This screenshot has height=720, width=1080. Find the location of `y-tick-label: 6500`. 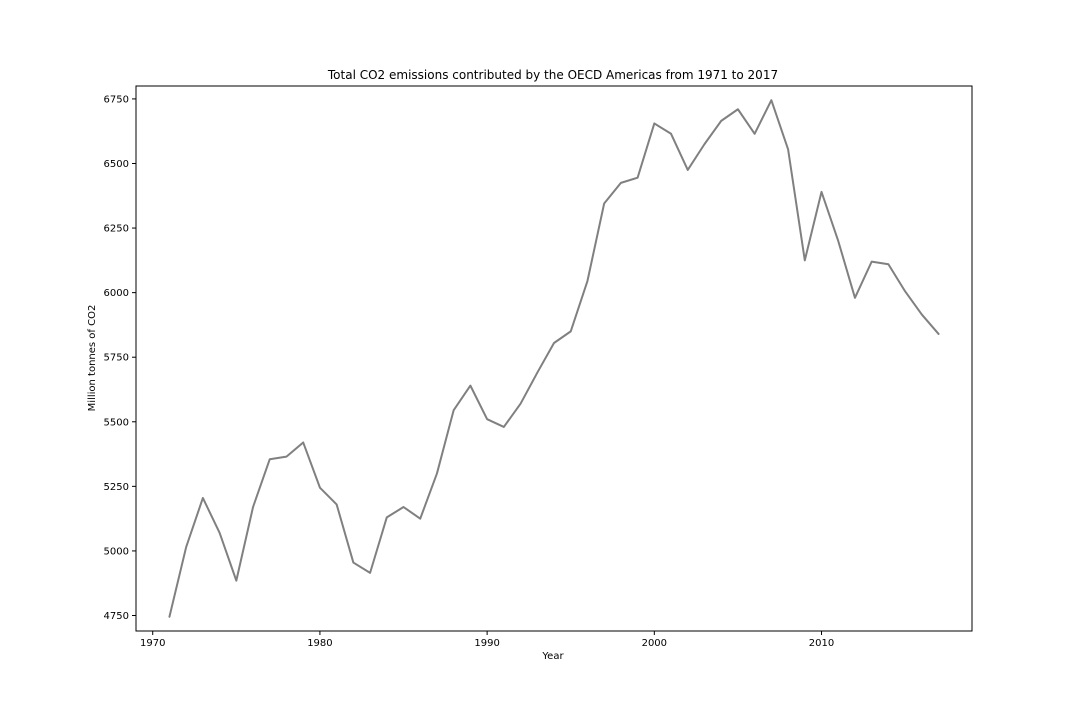

y-tick-label: 6500 is located at coordinates (116, 164).